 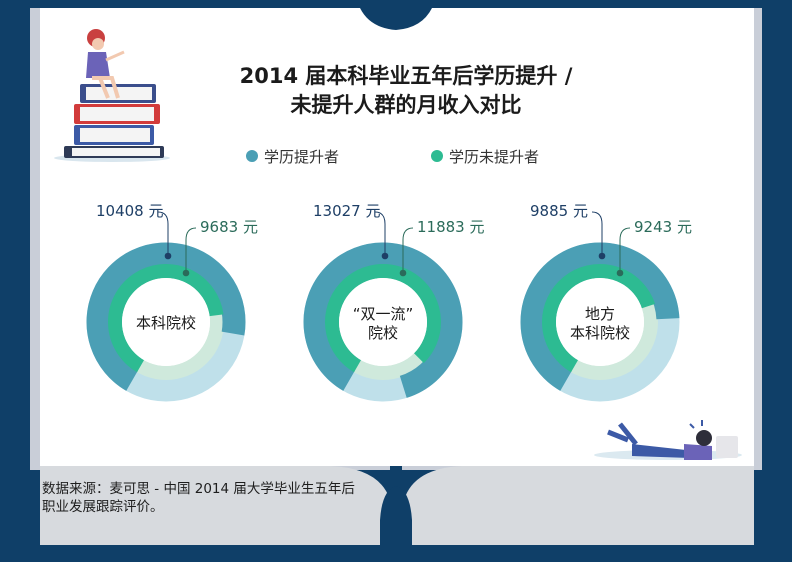 What do you see at coordinates (347, 211) in the screenshot?
I see `value-label-upgraded: 13027 元` at bounding box center [347, 211].